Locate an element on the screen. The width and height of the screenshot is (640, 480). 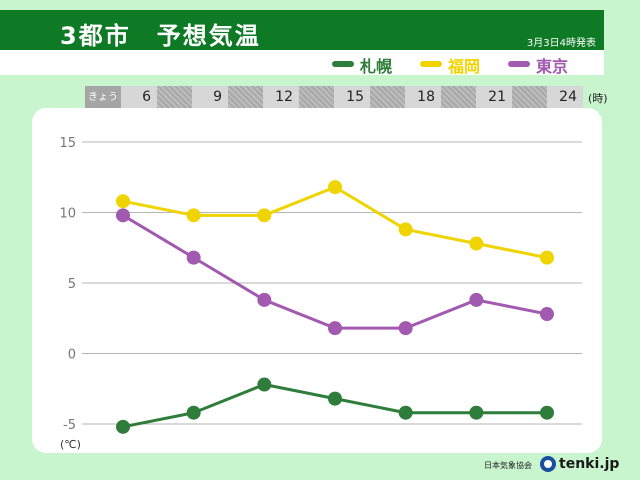
header-bar: 3都市 予想気温 3月3日4時発表 is located at coordinates (302, 30).